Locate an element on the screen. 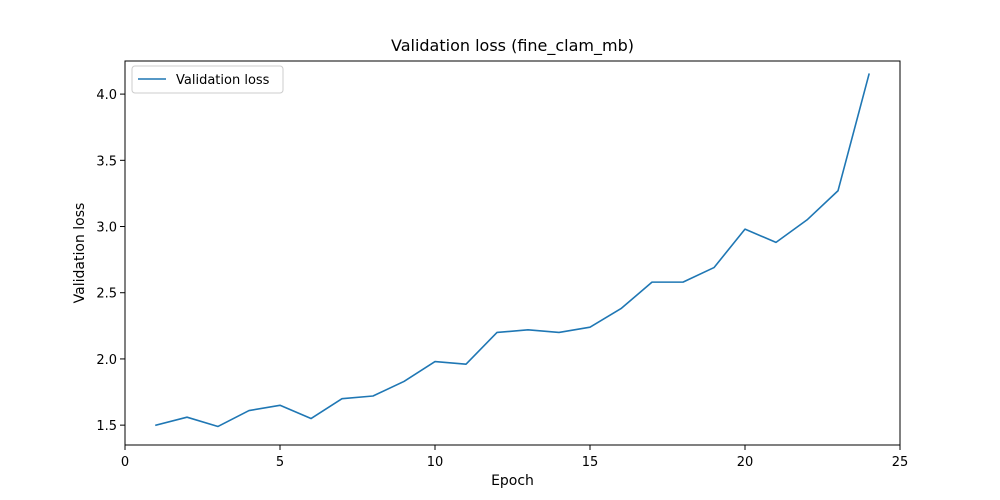 The width and height of the screenshot is (1000, 500). y-tick-label: 2.5 is located at coordinates (106, 294).